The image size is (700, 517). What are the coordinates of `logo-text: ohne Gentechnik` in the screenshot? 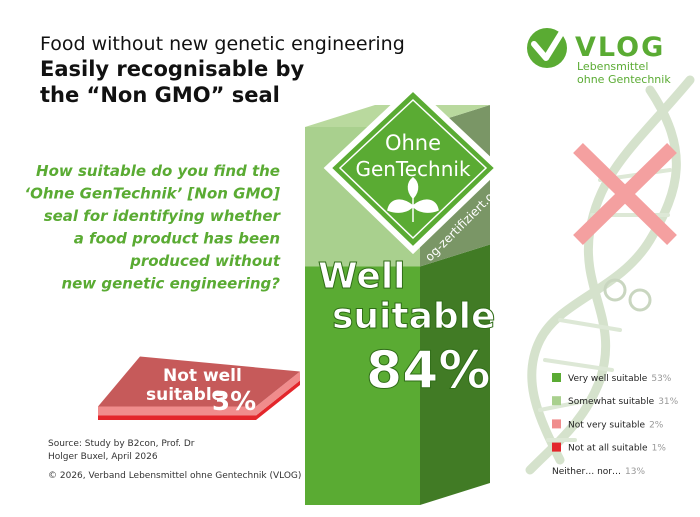 It's located at (624, 79).